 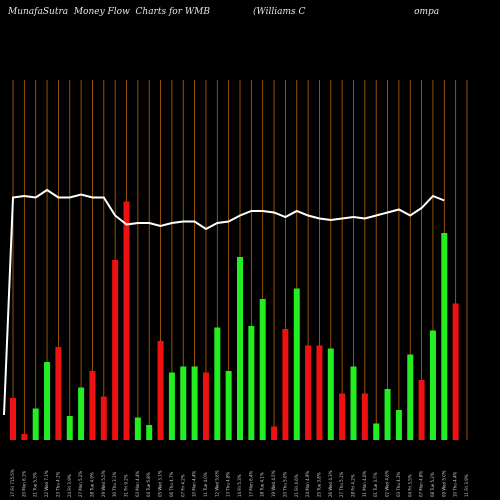 What do you see at coordinates (114, 484) in the screenshot?
I see `x-tick-label: 30 Thu 3.1%` at bounding box center [114, 484].